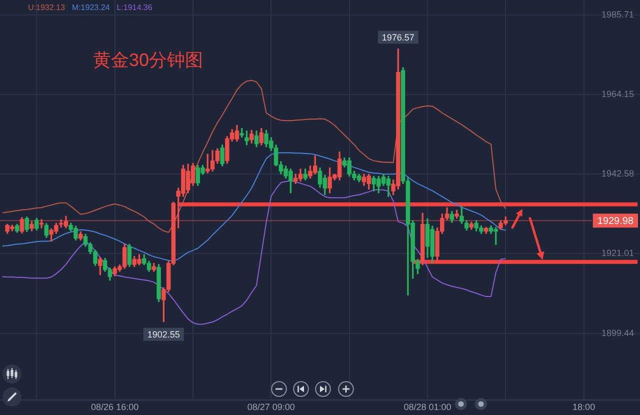  I want to click on x-tick-label: 08/28 01:00, so click(428, 407).